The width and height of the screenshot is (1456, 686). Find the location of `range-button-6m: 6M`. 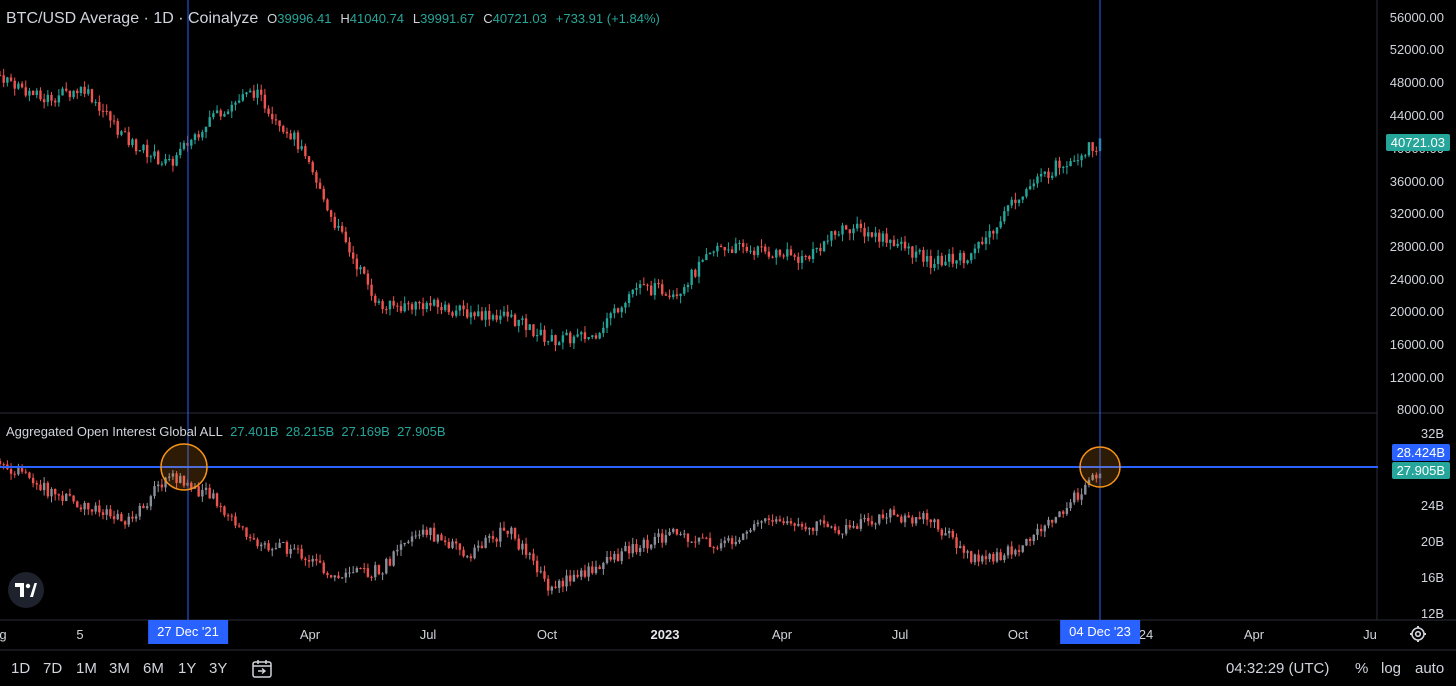

range-button-6m: 6M is located at coordinates (153, 668).